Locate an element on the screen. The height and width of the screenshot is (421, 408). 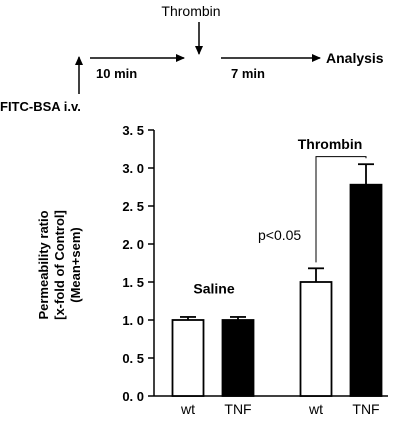
interval-1-label: 10 min is located at coordinates (116, 73).